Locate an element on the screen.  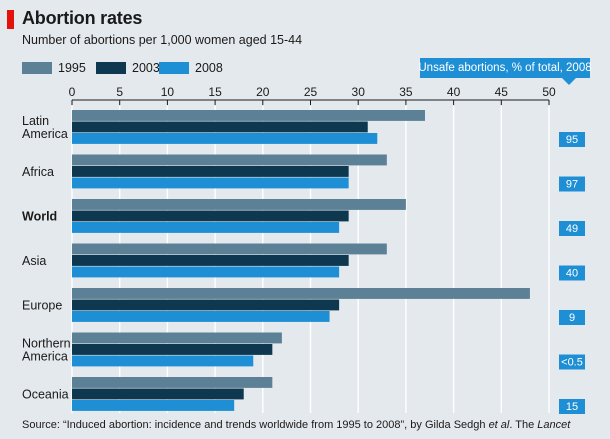
legend-label-2003: 2003 is located at coordinates (146, 68).